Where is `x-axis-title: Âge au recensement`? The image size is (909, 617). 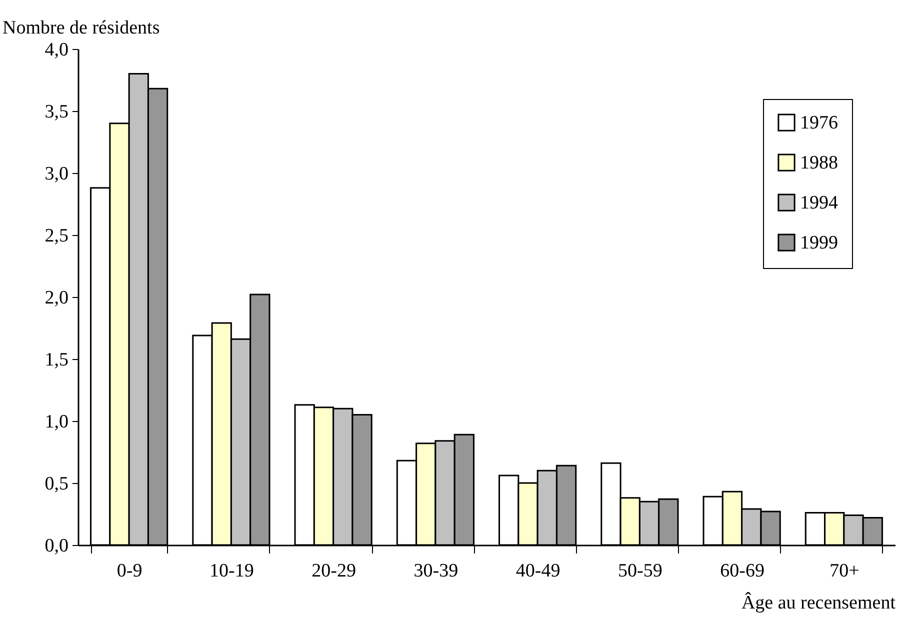
x-axis-title: Âge au recensement is located at coordinates (818, 603).